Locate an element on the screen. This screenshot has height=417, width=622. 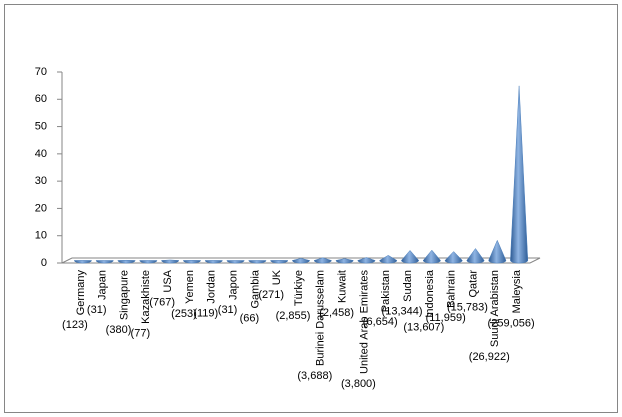
x-tick-label: Japon is located at coordinates (233, 285).